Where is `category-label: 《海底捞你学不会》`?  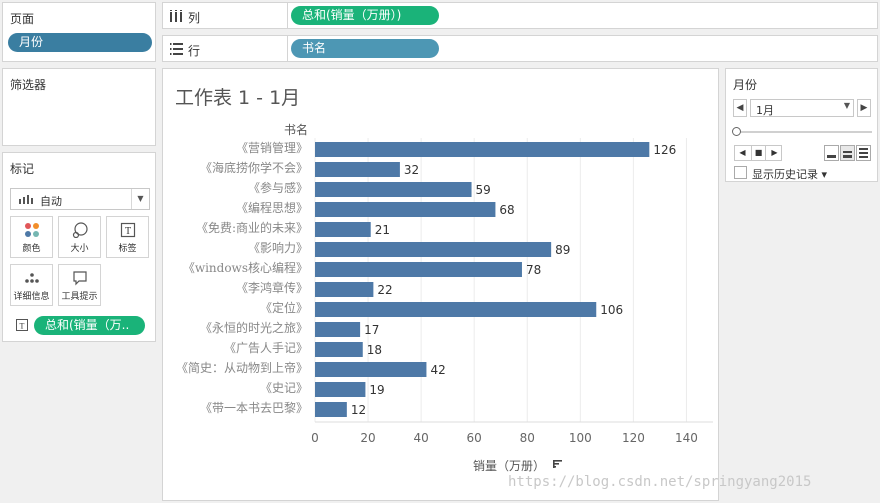
category-label: 《海底捞你学不会》 is located at coordinates (254, 167).